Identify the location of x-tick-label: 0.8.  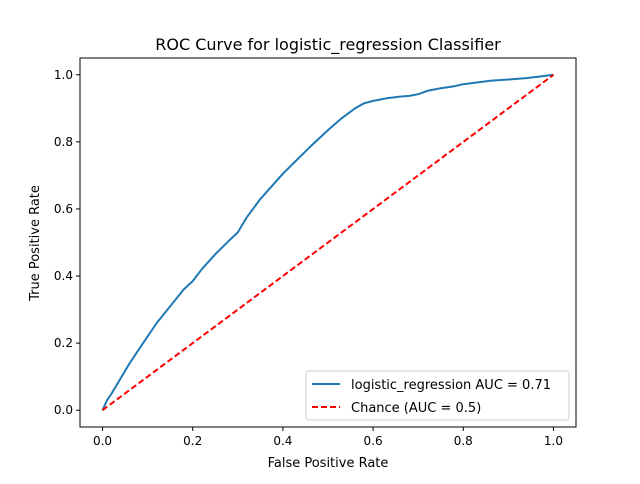
(463, 441).